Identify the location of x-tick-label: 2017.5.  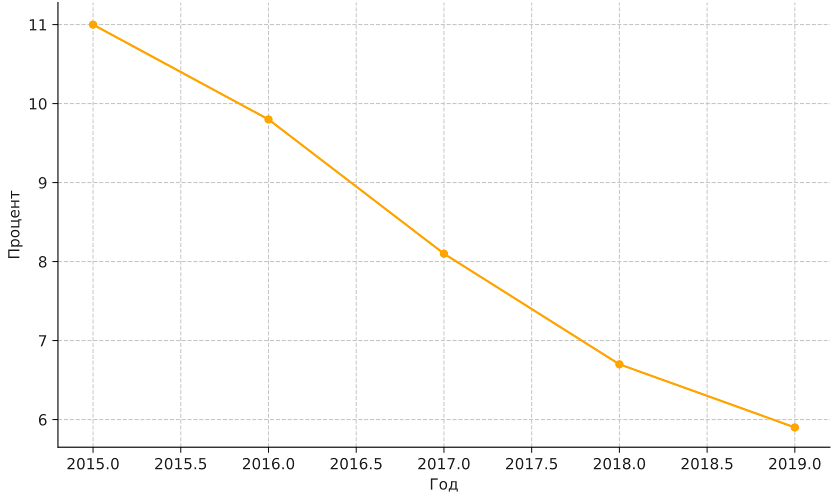
(532, 464).